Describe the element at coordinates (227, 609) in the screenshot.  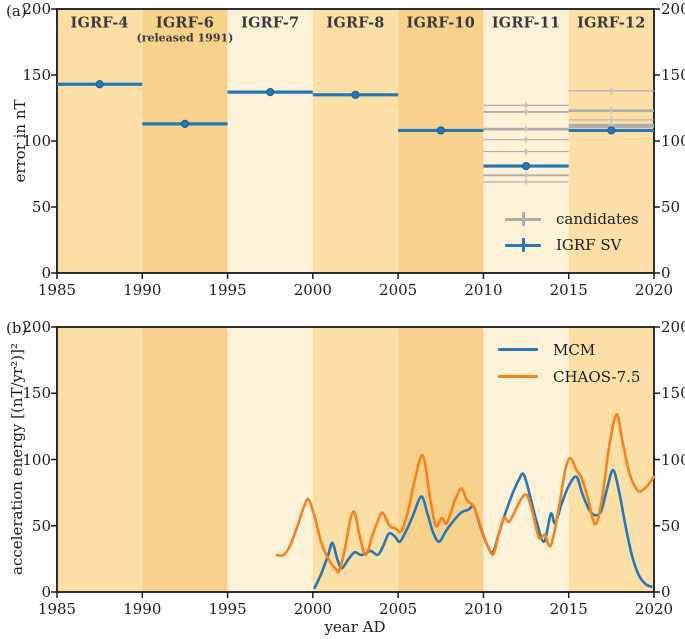
I see `x-tick-label-b: 1995` at that location.